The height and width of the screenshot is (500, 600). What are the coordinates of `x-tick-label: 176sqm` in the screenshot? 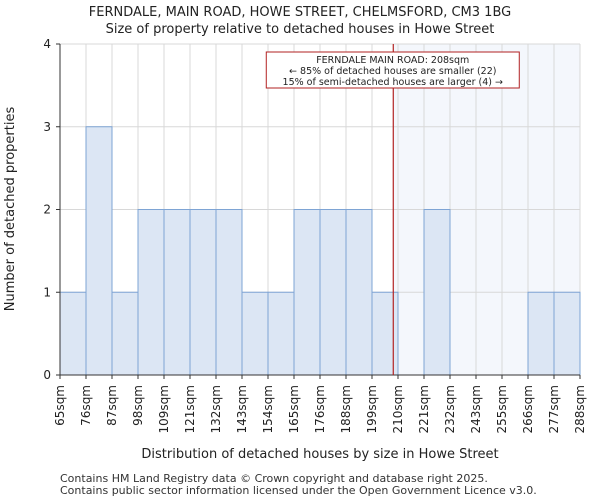 It's located at (320, 409).